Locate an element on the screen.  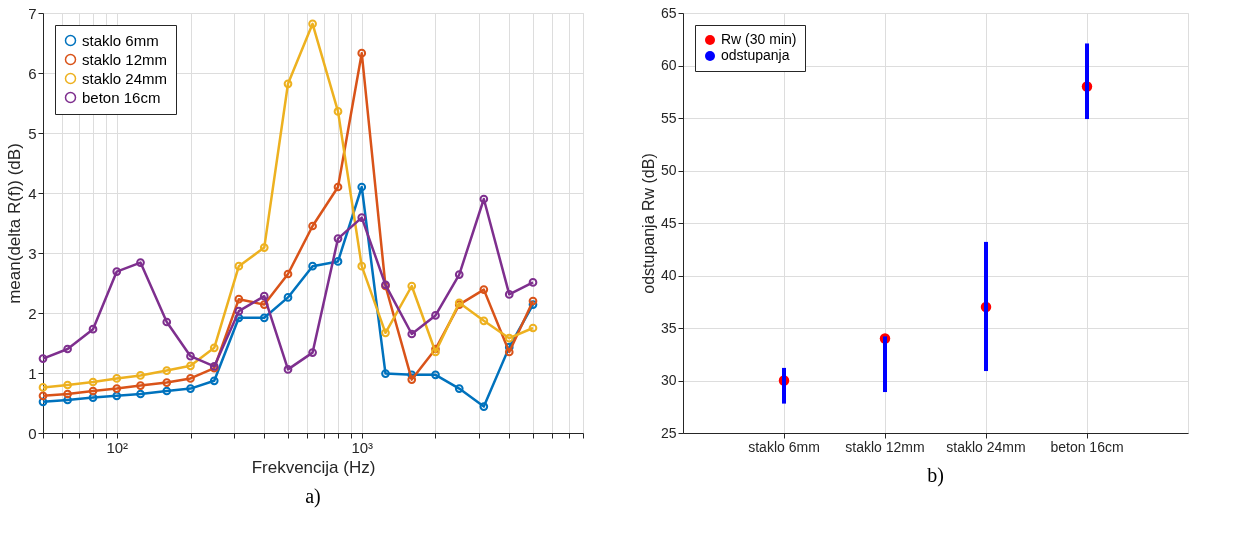
x-tick-label: staklo 6mm is located at coordinates (784, 446).